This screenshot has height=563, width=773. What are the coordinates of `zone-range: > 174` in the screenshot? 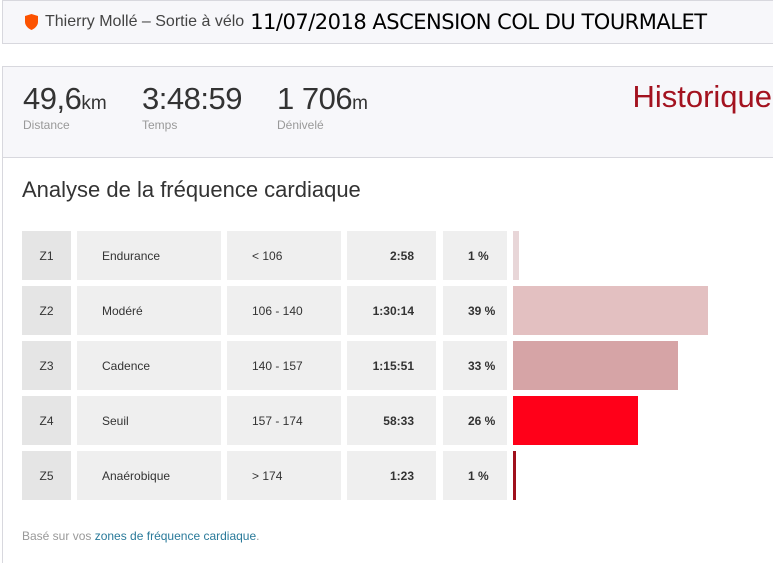 It's located at (284, 475).